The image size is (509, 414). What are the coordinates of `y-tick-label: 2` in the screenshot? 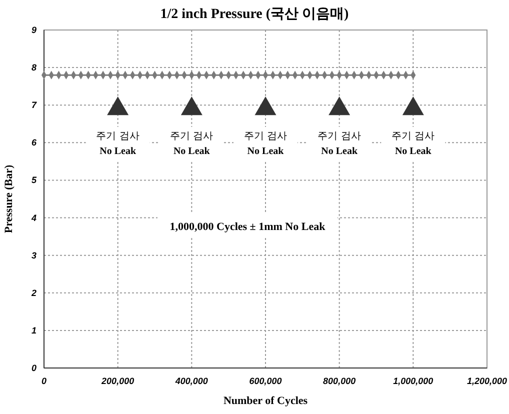 It's located at (33, 293).